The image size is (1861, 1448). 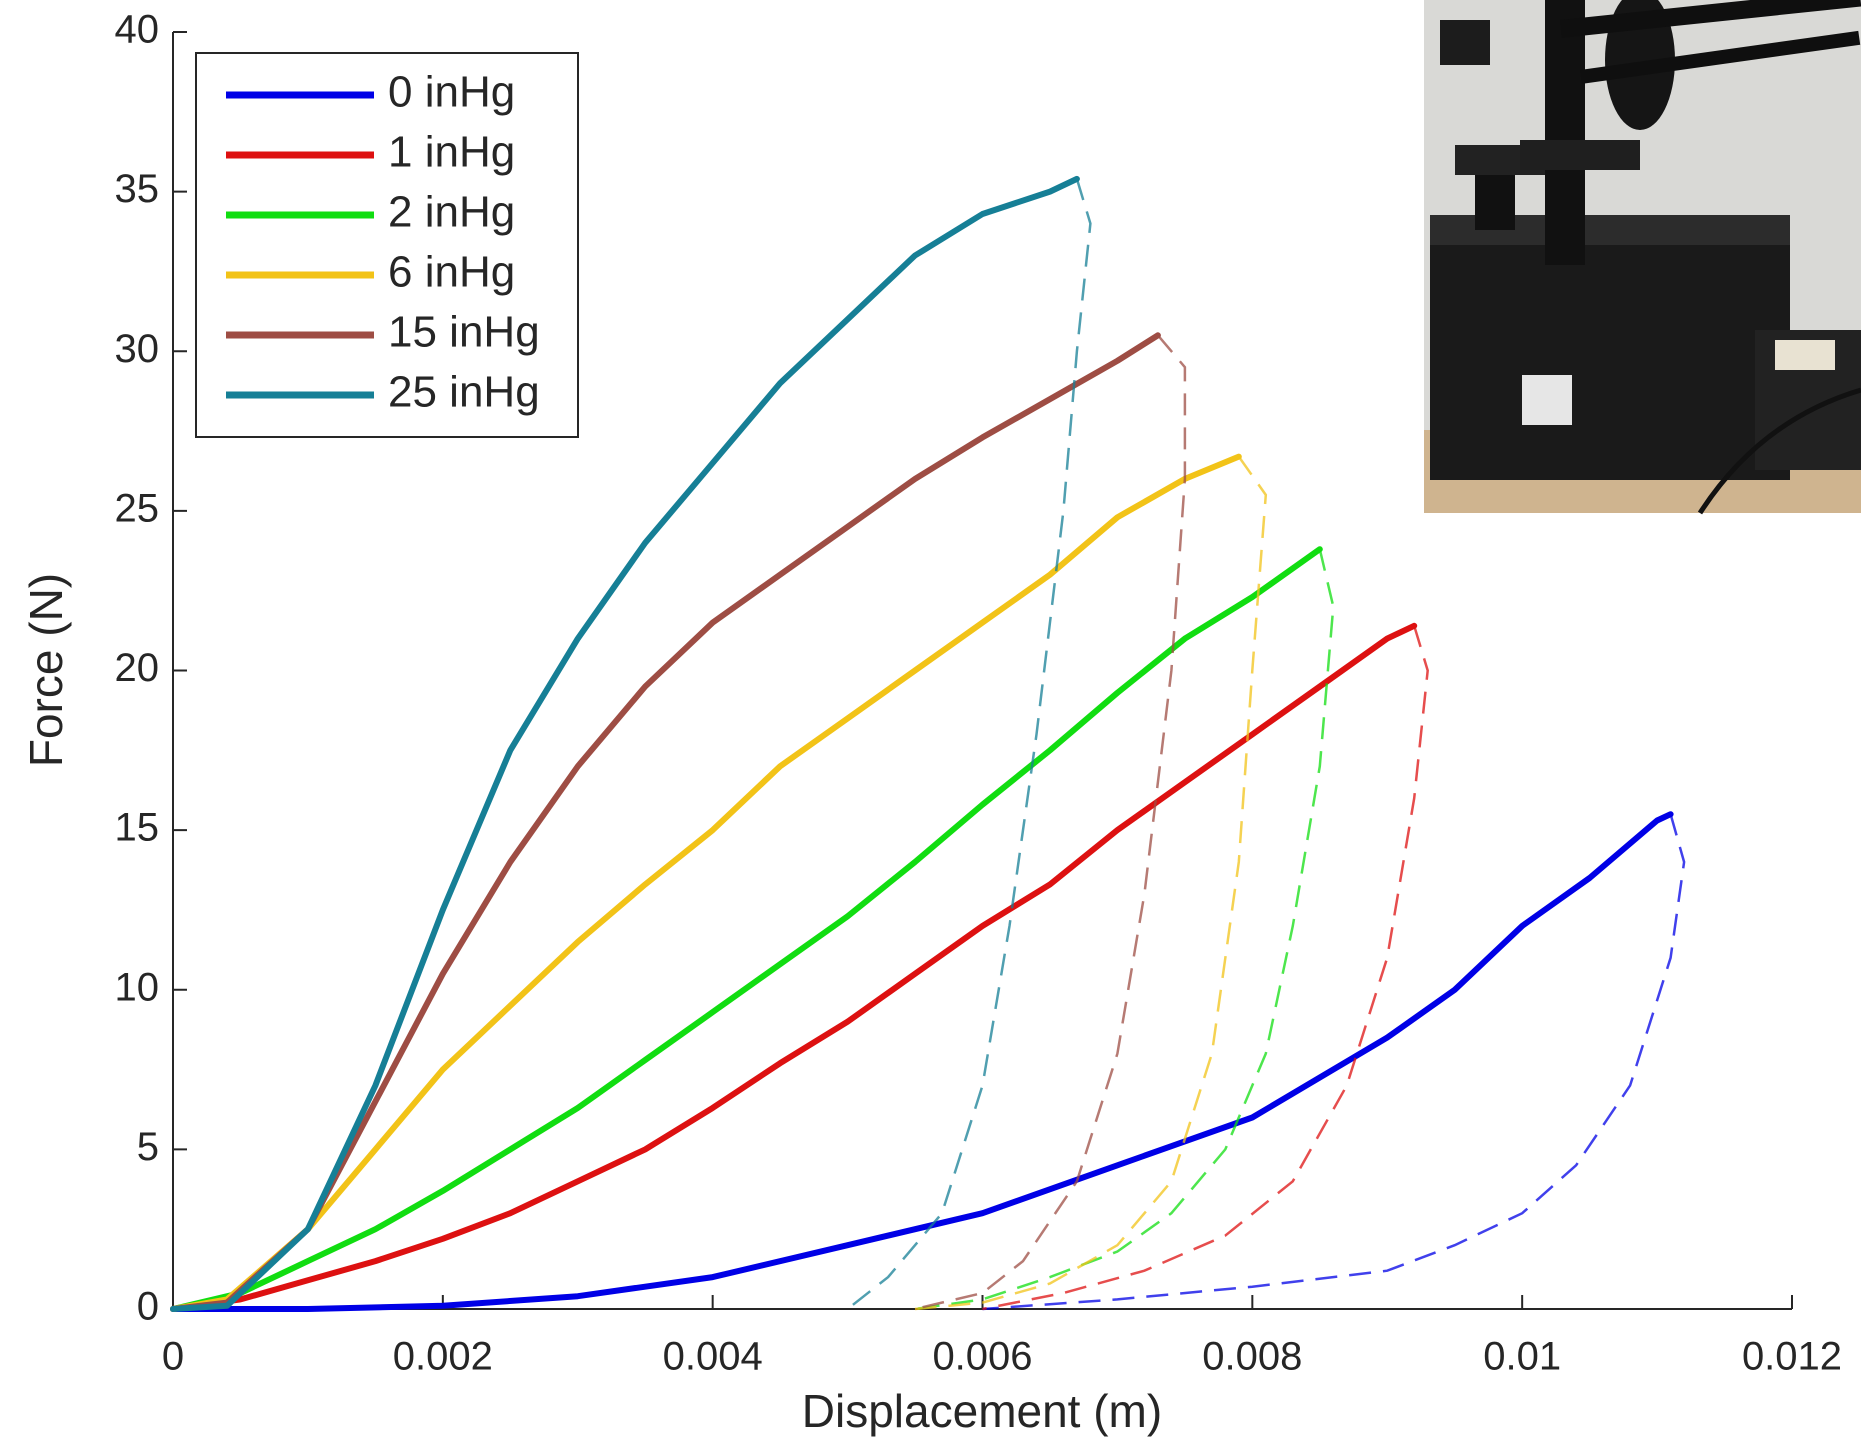 What do you see at coordinates (713, 1357) in the screenshot?
I see `x-tick-label: 0.004` at bounding box center [713, 1357].